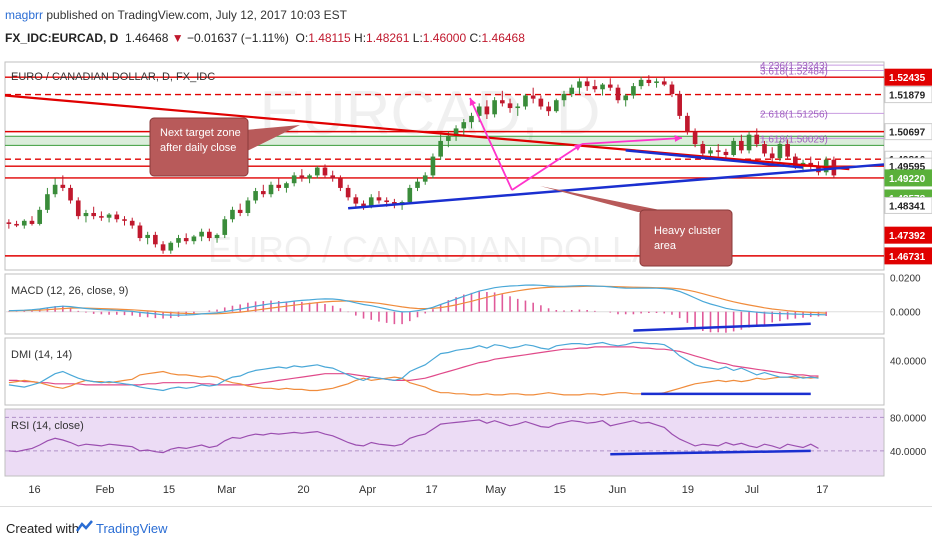 Image resolution: width=932 pixels, height=551 pixels. What do you see at coordinates (665, 246) in the screenshot?
I see `callout-text-2: area` at bounding box center [665, 246].